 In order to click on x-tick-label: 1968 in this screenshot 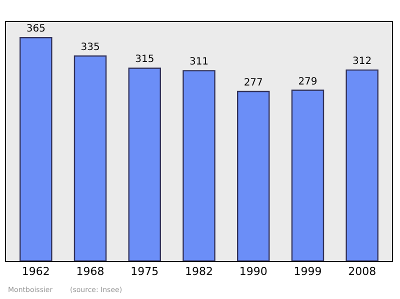, I will do `click(90, 271)`.